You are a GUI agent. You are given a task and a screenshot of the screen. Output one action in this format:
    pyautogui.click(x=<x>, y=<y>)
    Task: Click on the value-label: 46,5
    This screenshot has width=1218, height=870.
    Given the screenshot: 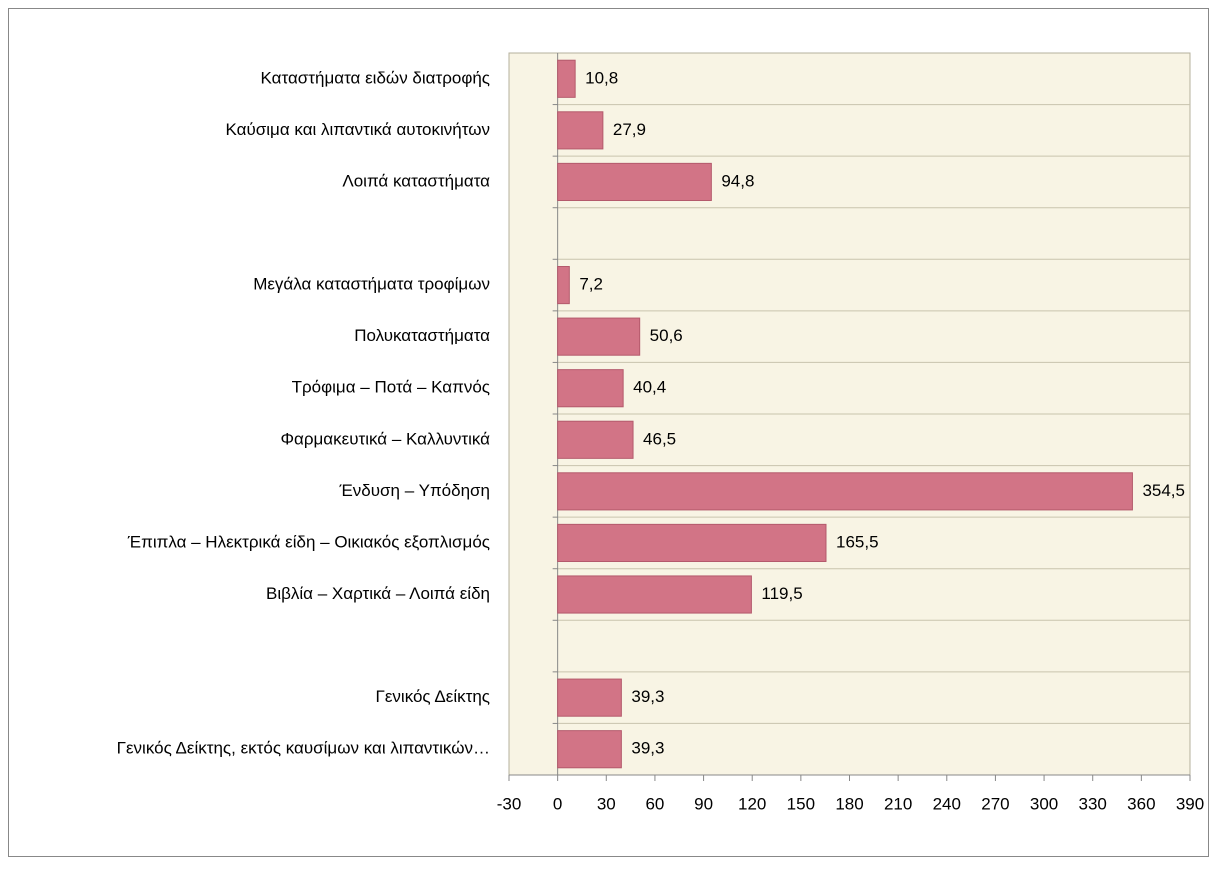 What is the action you would take?
    pyautogui.click(x=659, y=438)
    